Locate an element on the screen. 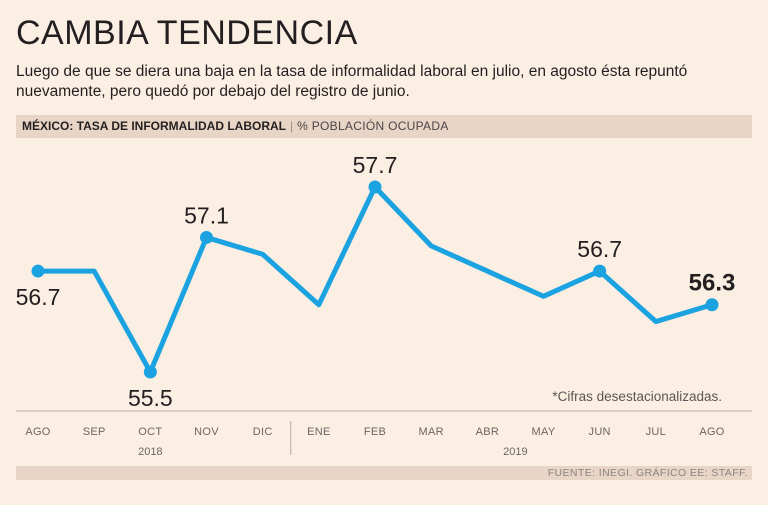  data-label-jun-10: 56.7 is located at coordinates (599, 249).